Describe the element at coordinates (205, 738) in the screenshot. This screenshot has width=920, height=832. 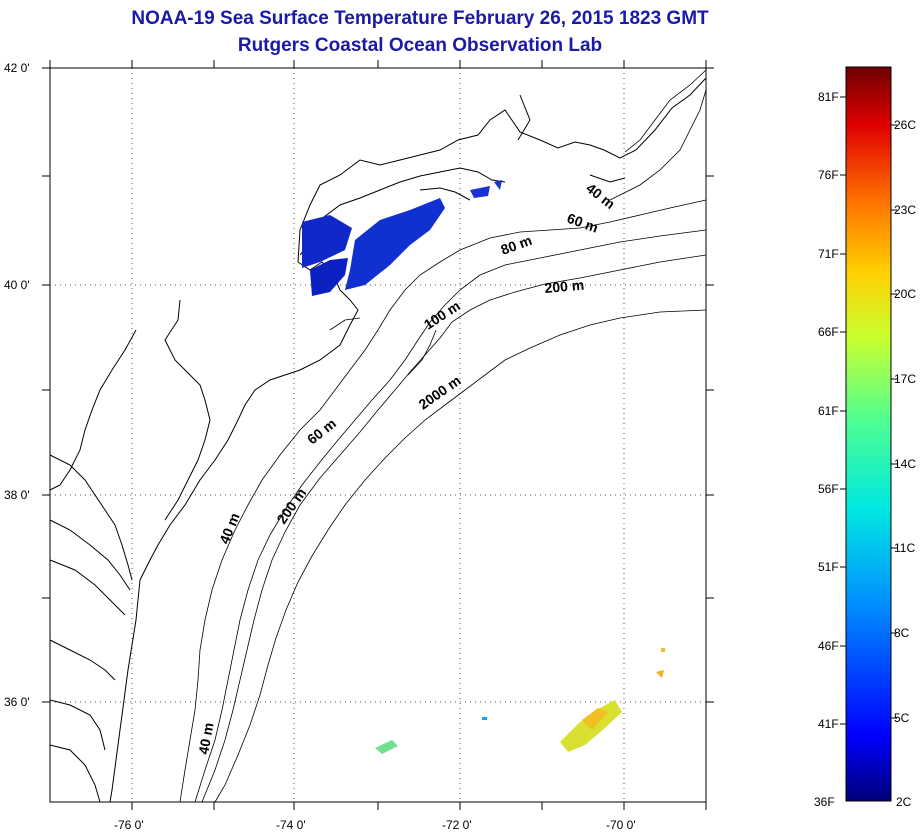
I see `contour-label-40-south: 40 m` at that location.